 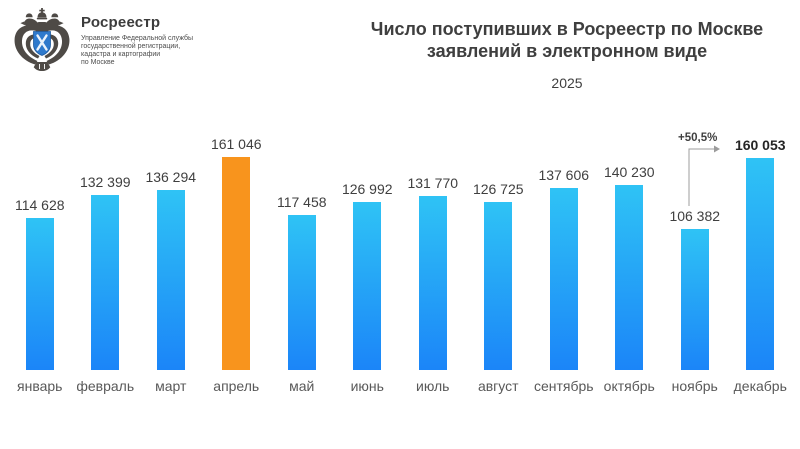 I want to click on bar-column: 160 053 декабрь, so click(x=761, y=265).